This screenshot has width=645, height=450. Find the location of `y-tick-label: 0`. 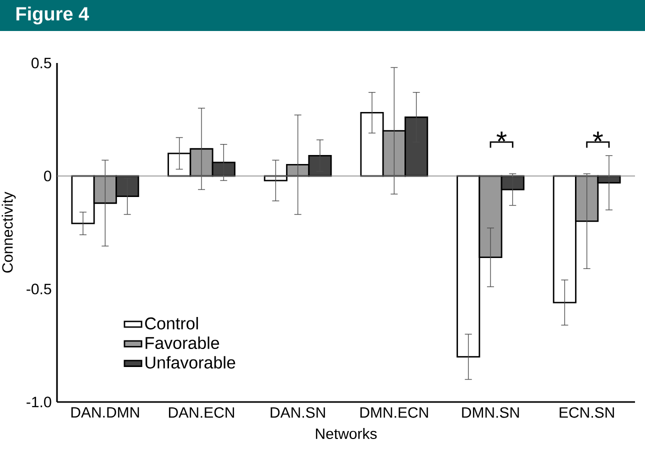

y-tick-label: 0 is located at coordinates (48, 176).